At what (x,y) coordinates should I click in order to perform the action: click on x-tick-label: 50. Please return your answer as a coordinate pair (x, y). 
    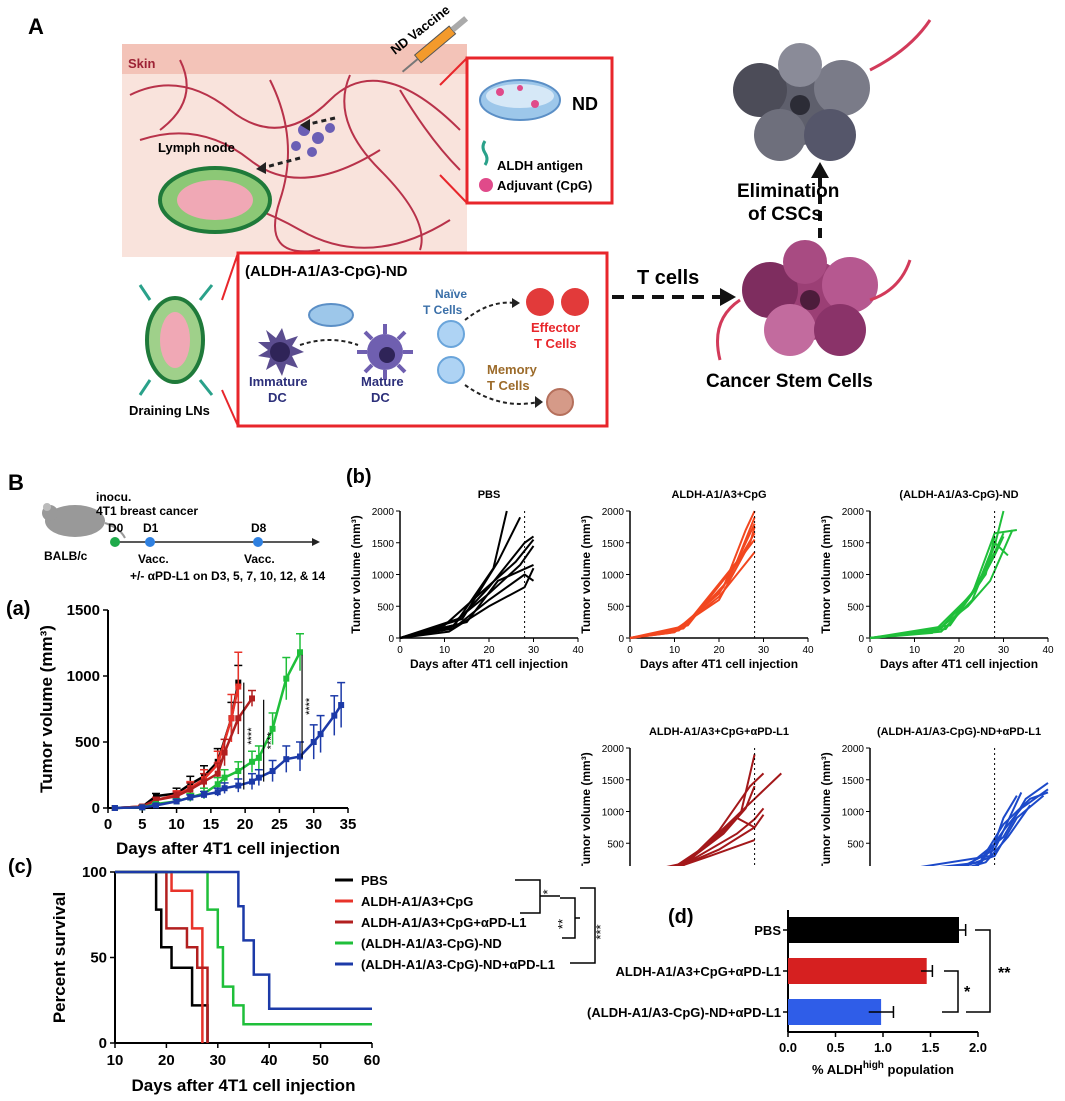
    Looking at the image, I should click on (320, 1060).